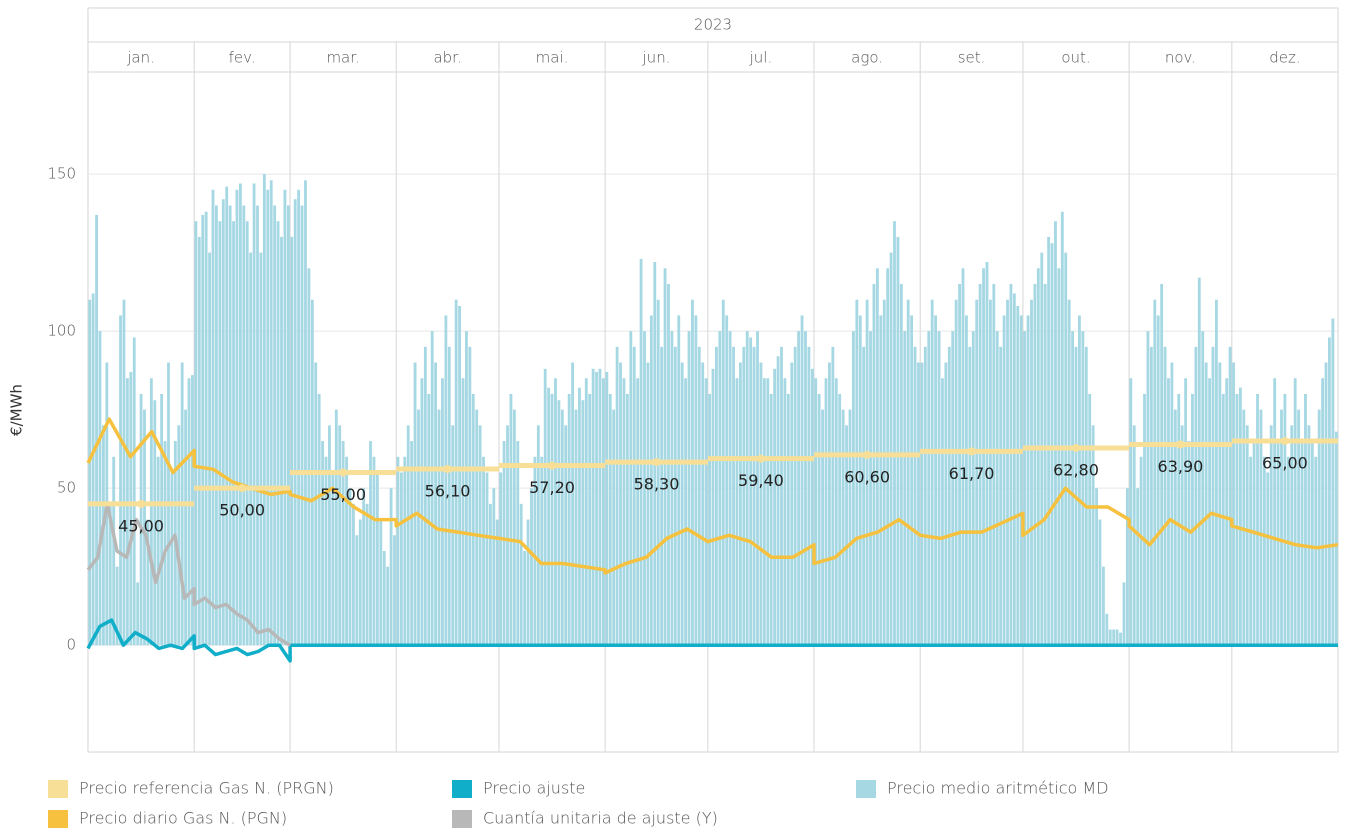 The image size is (1346, 834). What do you see at coordinates (206, 788) in the screenshot?
I see `legend-label: Precio referencia Gas N. (PRGN)` at bounding box center [206, 788].